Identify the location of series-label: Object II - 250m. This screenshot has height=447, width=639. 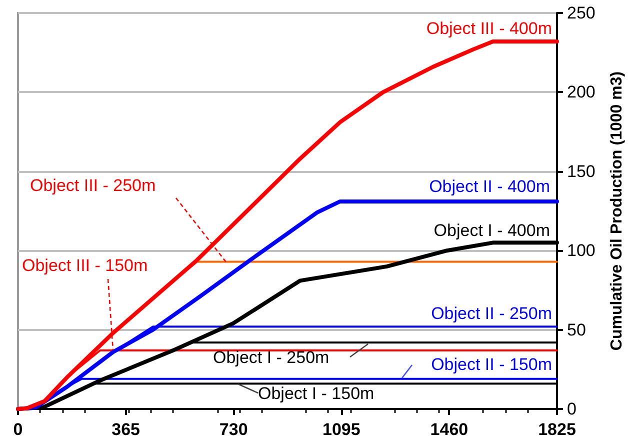
(491, 313).